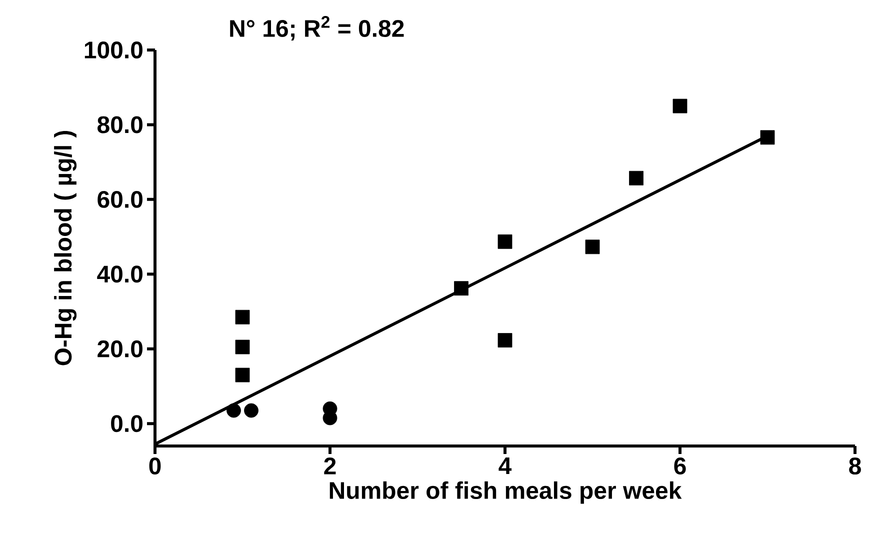 The height and width of the screenshot is (550, 873). I want to click on y-tick-label: 60.0, so click(120, 199).